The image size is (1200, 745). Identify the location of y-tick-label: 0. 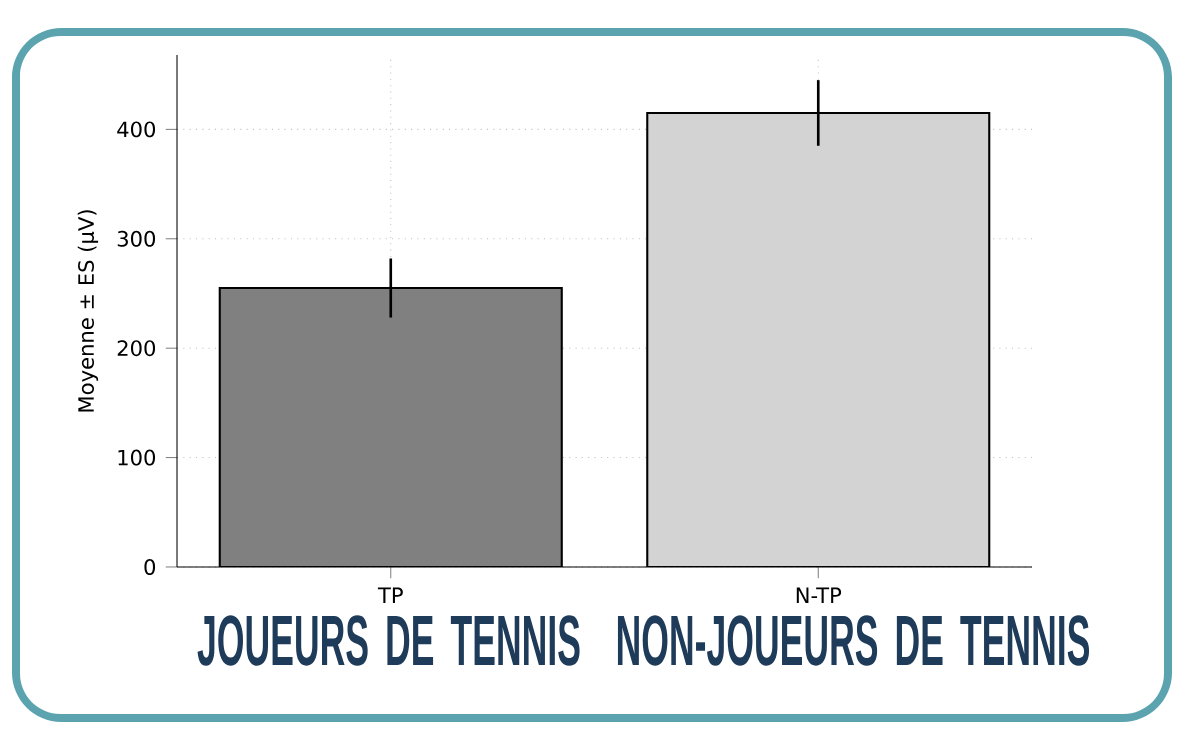
(150, 566).